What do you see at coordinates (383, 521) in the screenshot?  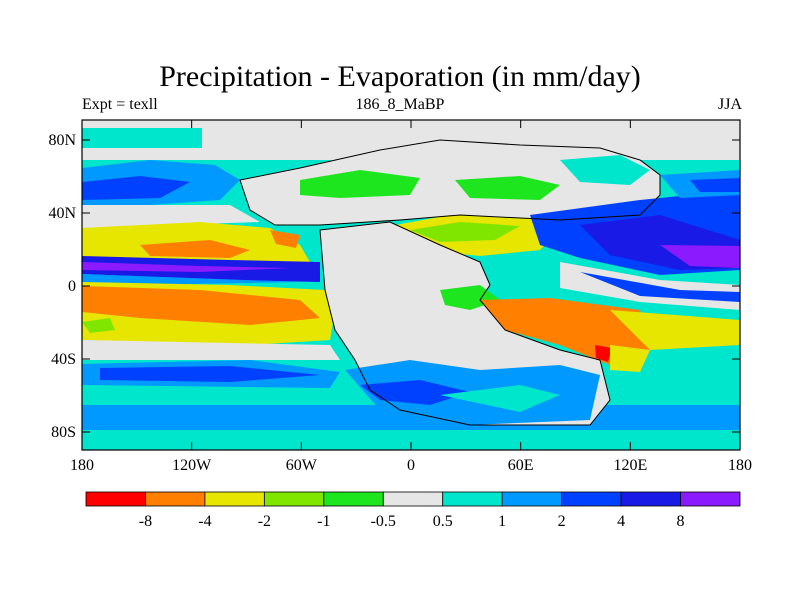 I see `colorbar-label: -0.5` at bounding box center [383, 521].